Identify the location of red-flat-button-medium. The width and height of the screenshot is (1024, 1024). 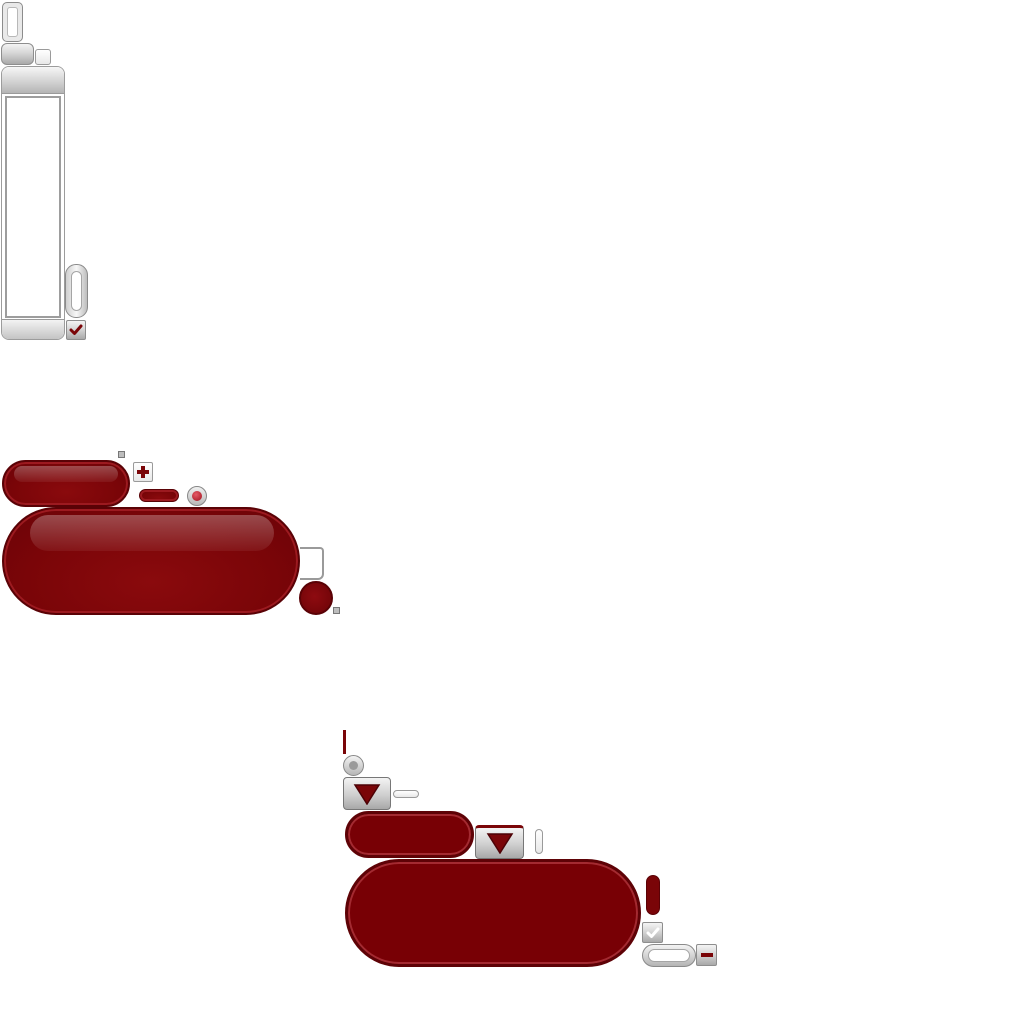
(409, 834).